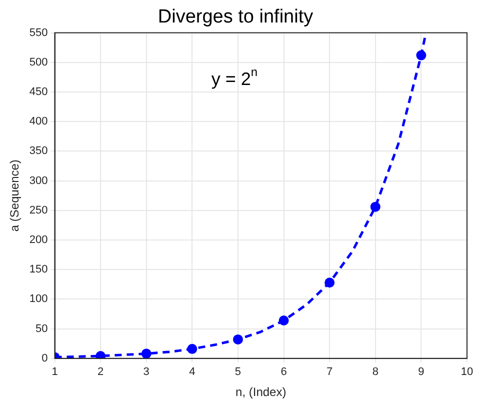  What do you see at coordinates (38, 32) in the screenshot?
I see `y-tick-label: 550` at bounding box center [38, 32].